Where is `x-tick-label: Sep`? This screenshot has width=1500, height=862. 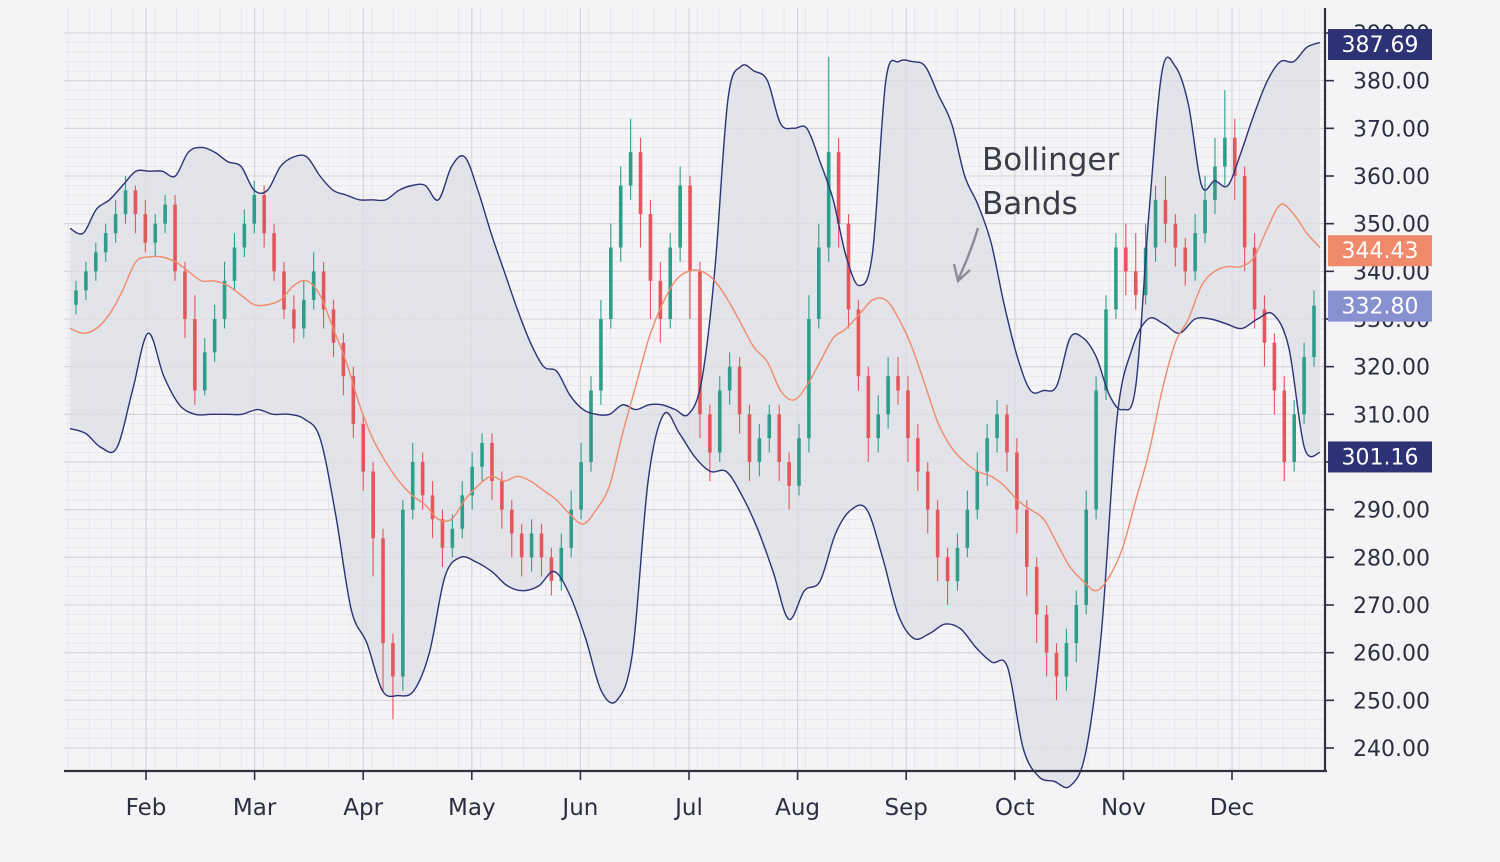 x-tick-label: Sep is located at coordinates (906, 808).